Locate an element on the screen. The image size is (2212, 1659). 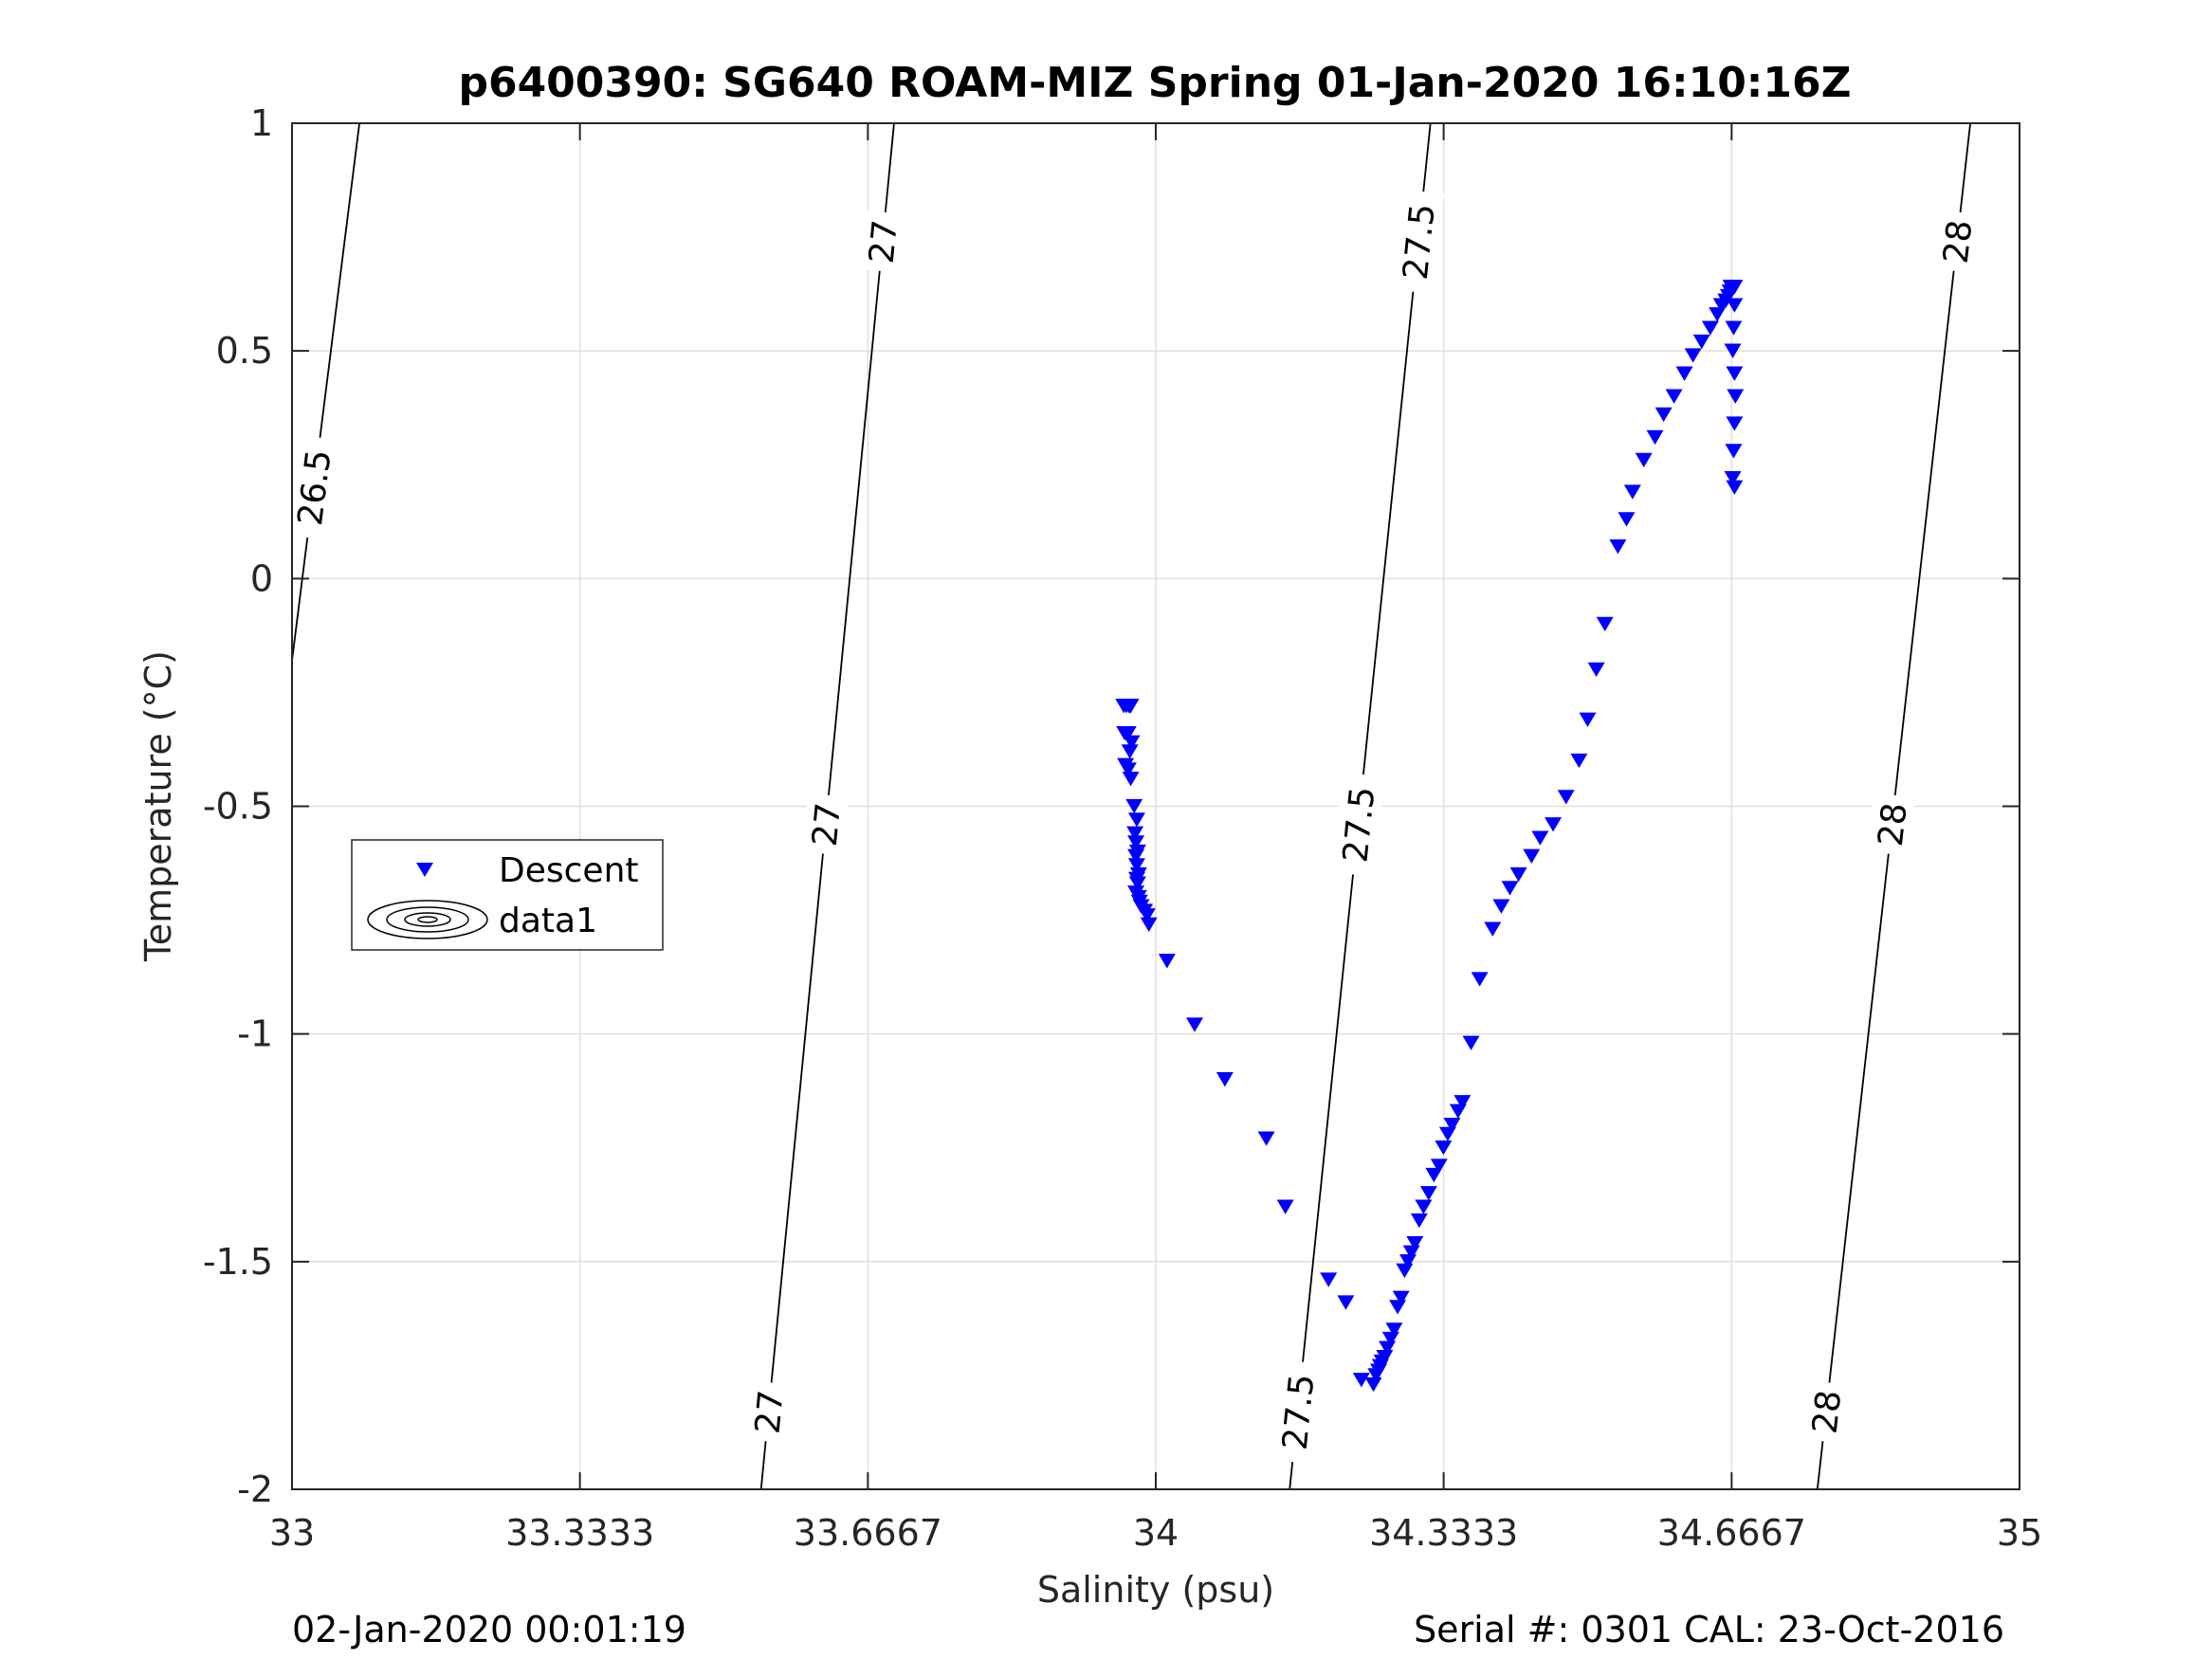
x-tick-label: 33 is located at coordinates (292, 1533).